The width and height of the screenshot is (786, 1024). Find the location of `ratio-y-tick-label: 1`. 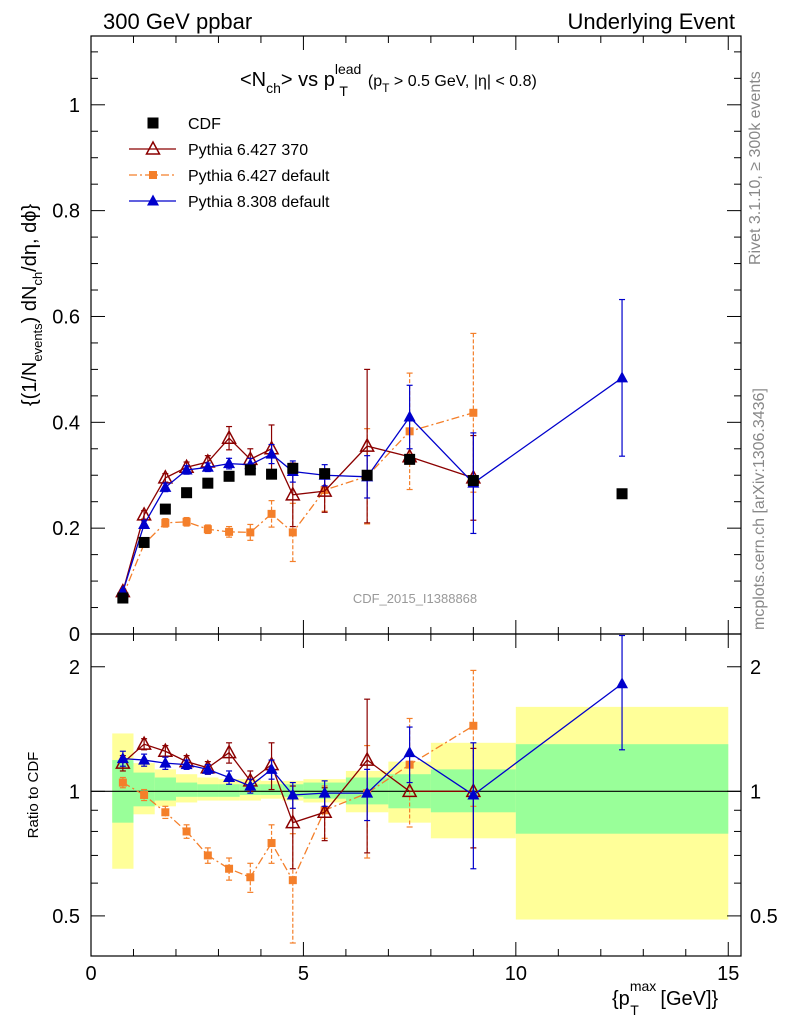

ratio-y-tick-label: 1 is located at coordinates (74, 792).